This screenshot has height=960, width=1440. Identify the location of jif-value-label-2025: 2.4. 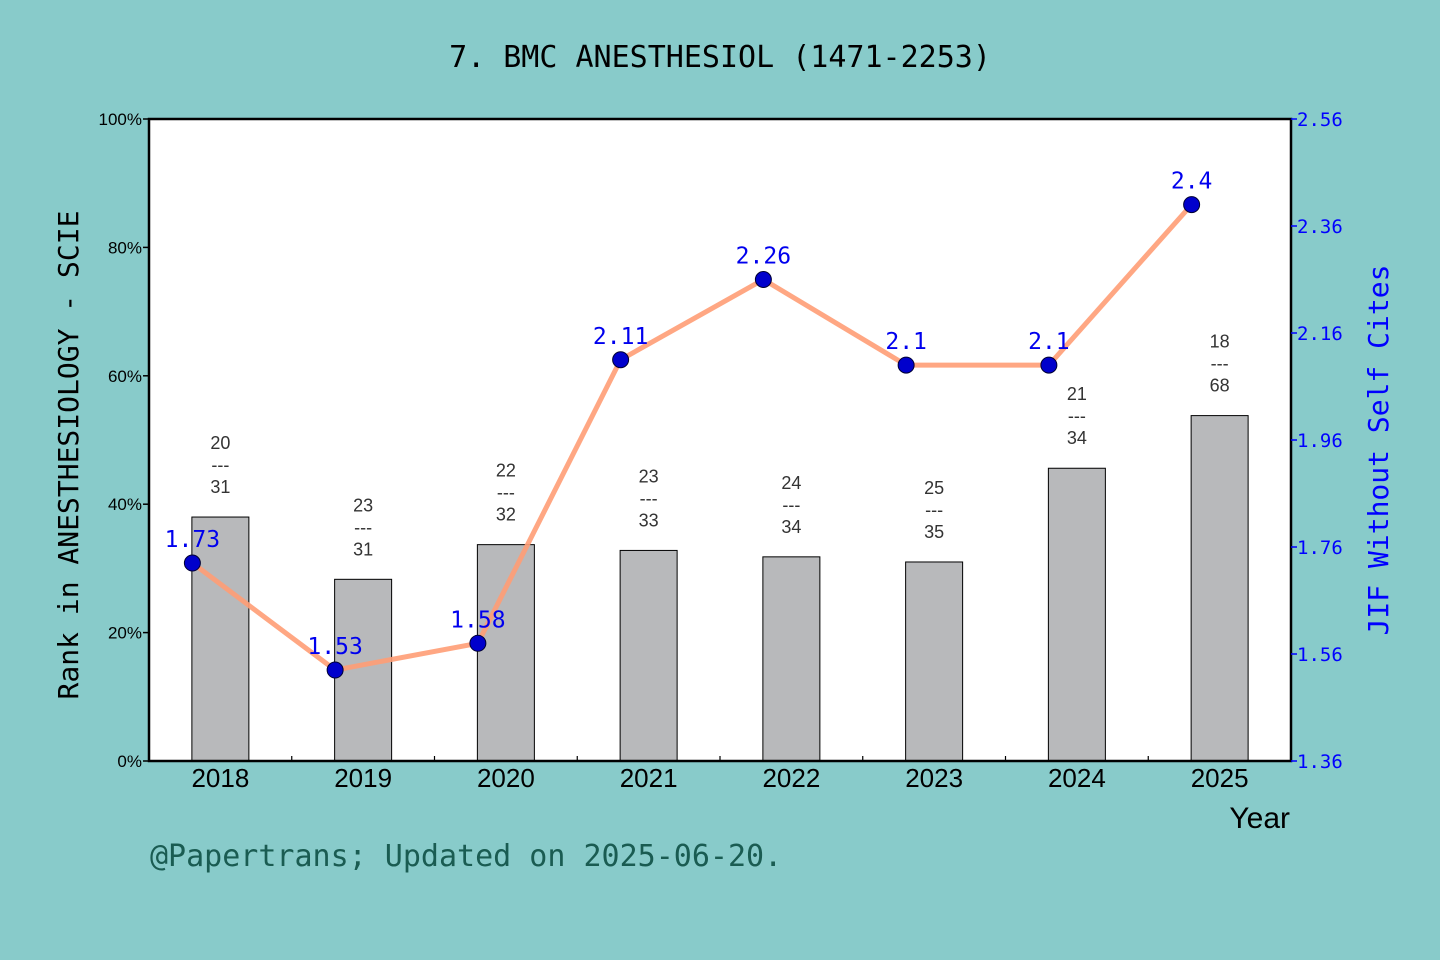
(1192, 182).